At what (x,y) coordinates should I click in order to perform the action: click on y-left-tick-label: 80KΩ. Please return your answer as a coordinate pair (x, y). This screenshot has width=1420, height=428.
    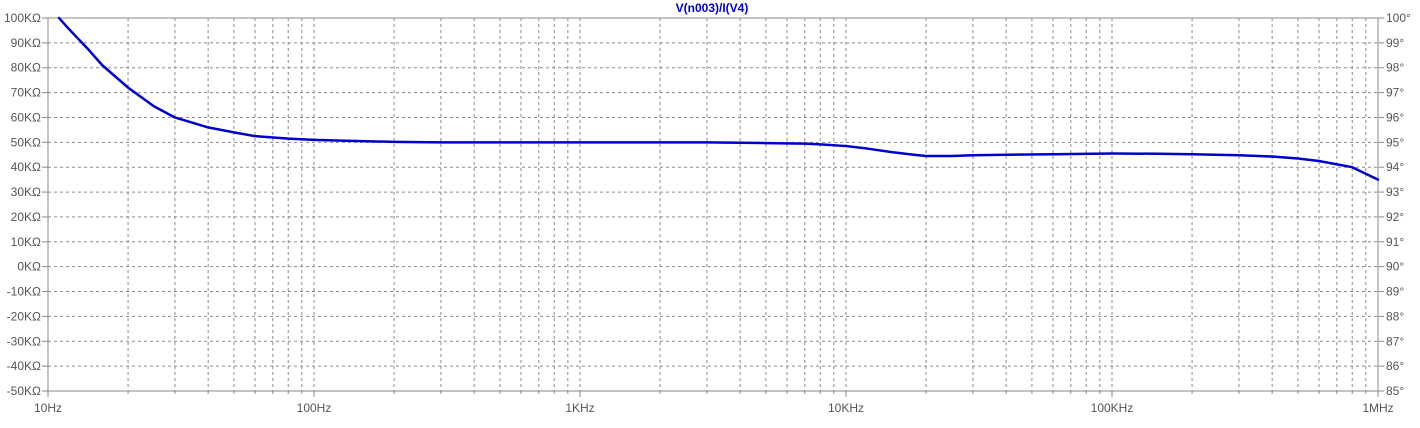
    Looking at the image, I should click on (26, 68).